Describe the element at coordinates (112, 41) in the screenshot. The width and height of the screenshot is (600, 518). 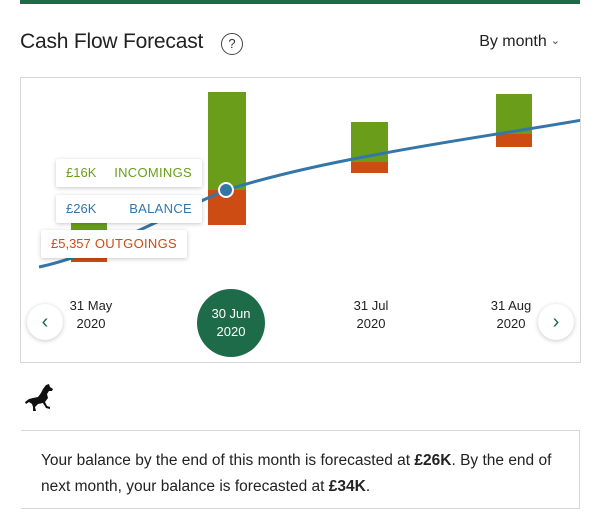
I see `page-title: Cash Flow Forecast` at that location.